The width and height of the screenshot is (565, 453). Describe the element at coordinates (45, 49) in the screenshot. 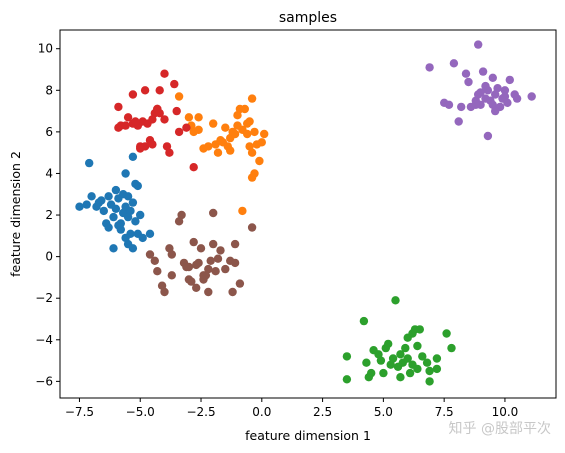

I see `y-tick-label: 10` at that location.